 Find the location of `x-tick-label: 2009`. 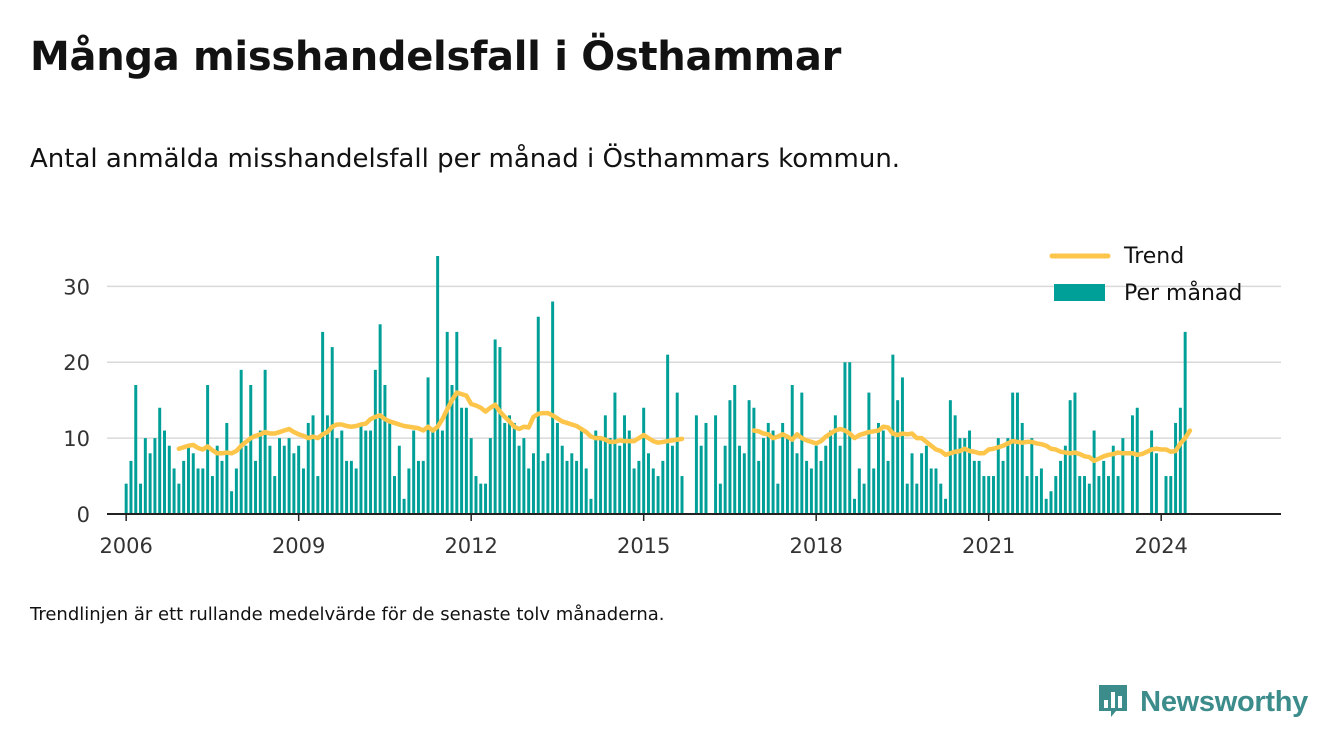

x-tick-label: 2009 is located at coordinates (298, 546).